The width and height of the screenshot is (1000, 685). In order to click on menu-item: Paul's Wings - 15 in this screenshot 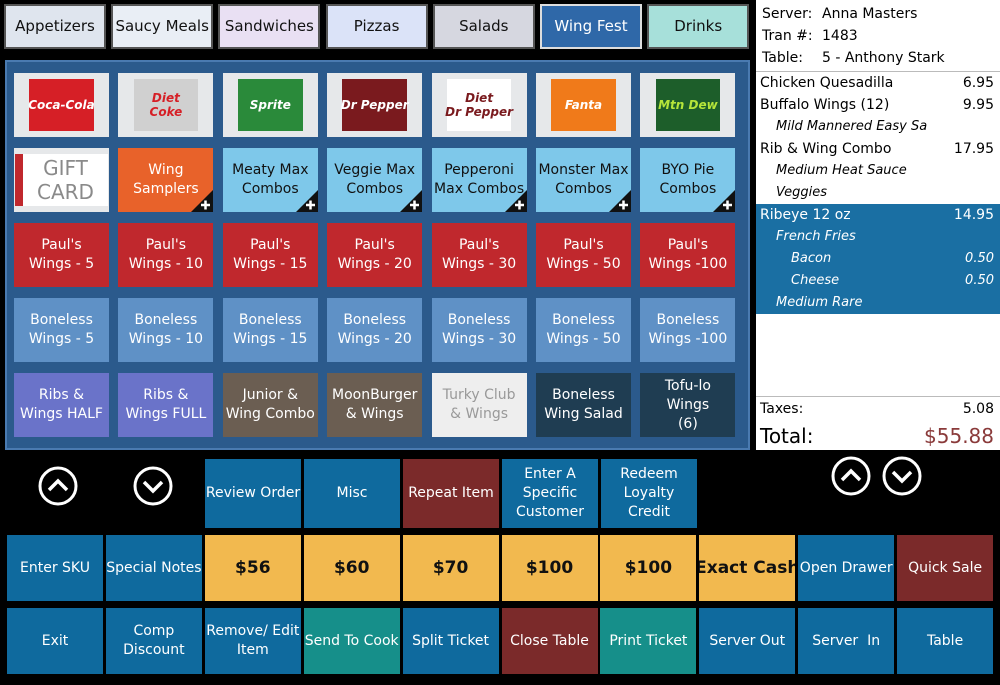, I will do `click(270, 255)`.